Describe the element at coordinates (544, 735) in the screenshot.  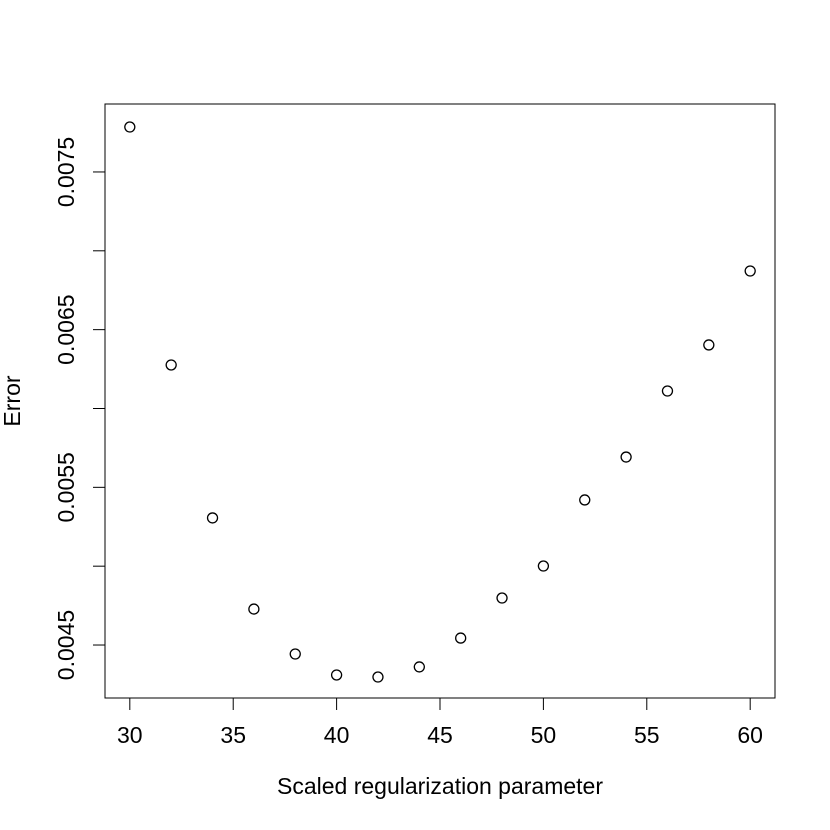
I see `x-tick-label: 50` at that location.